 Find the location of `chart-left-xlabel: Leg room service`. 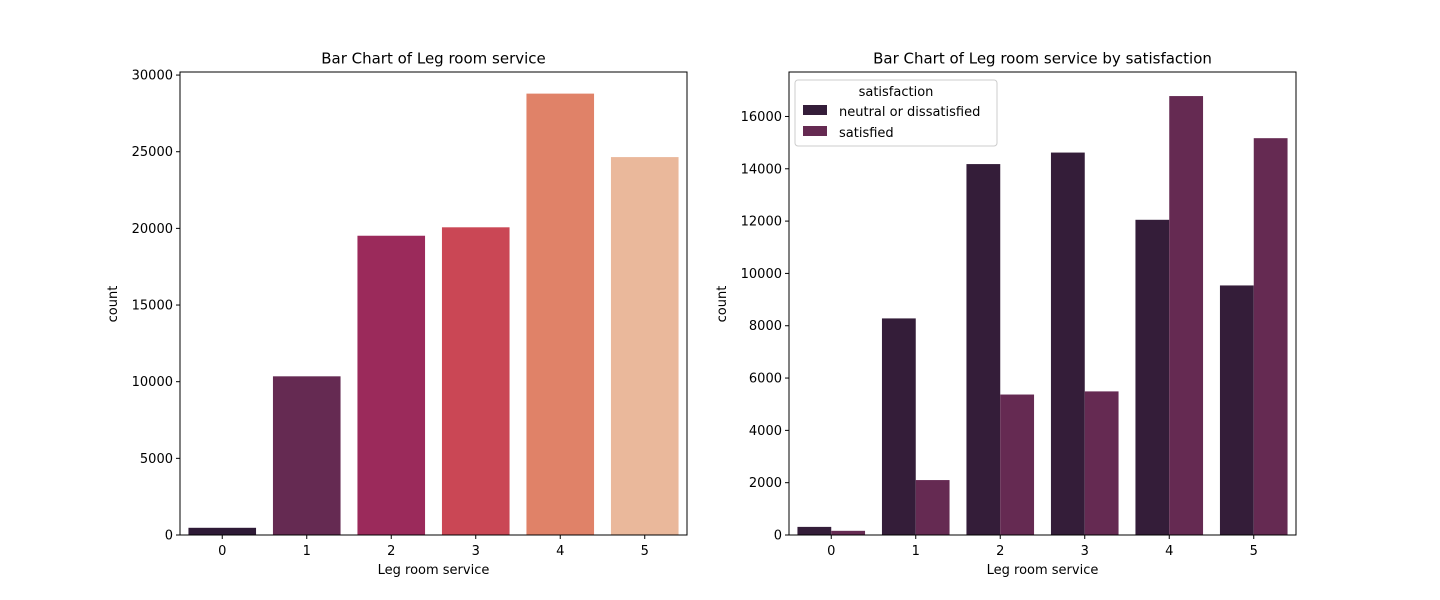

chart-left-xlabel: Leg room service is located at coordinates (434, 570).